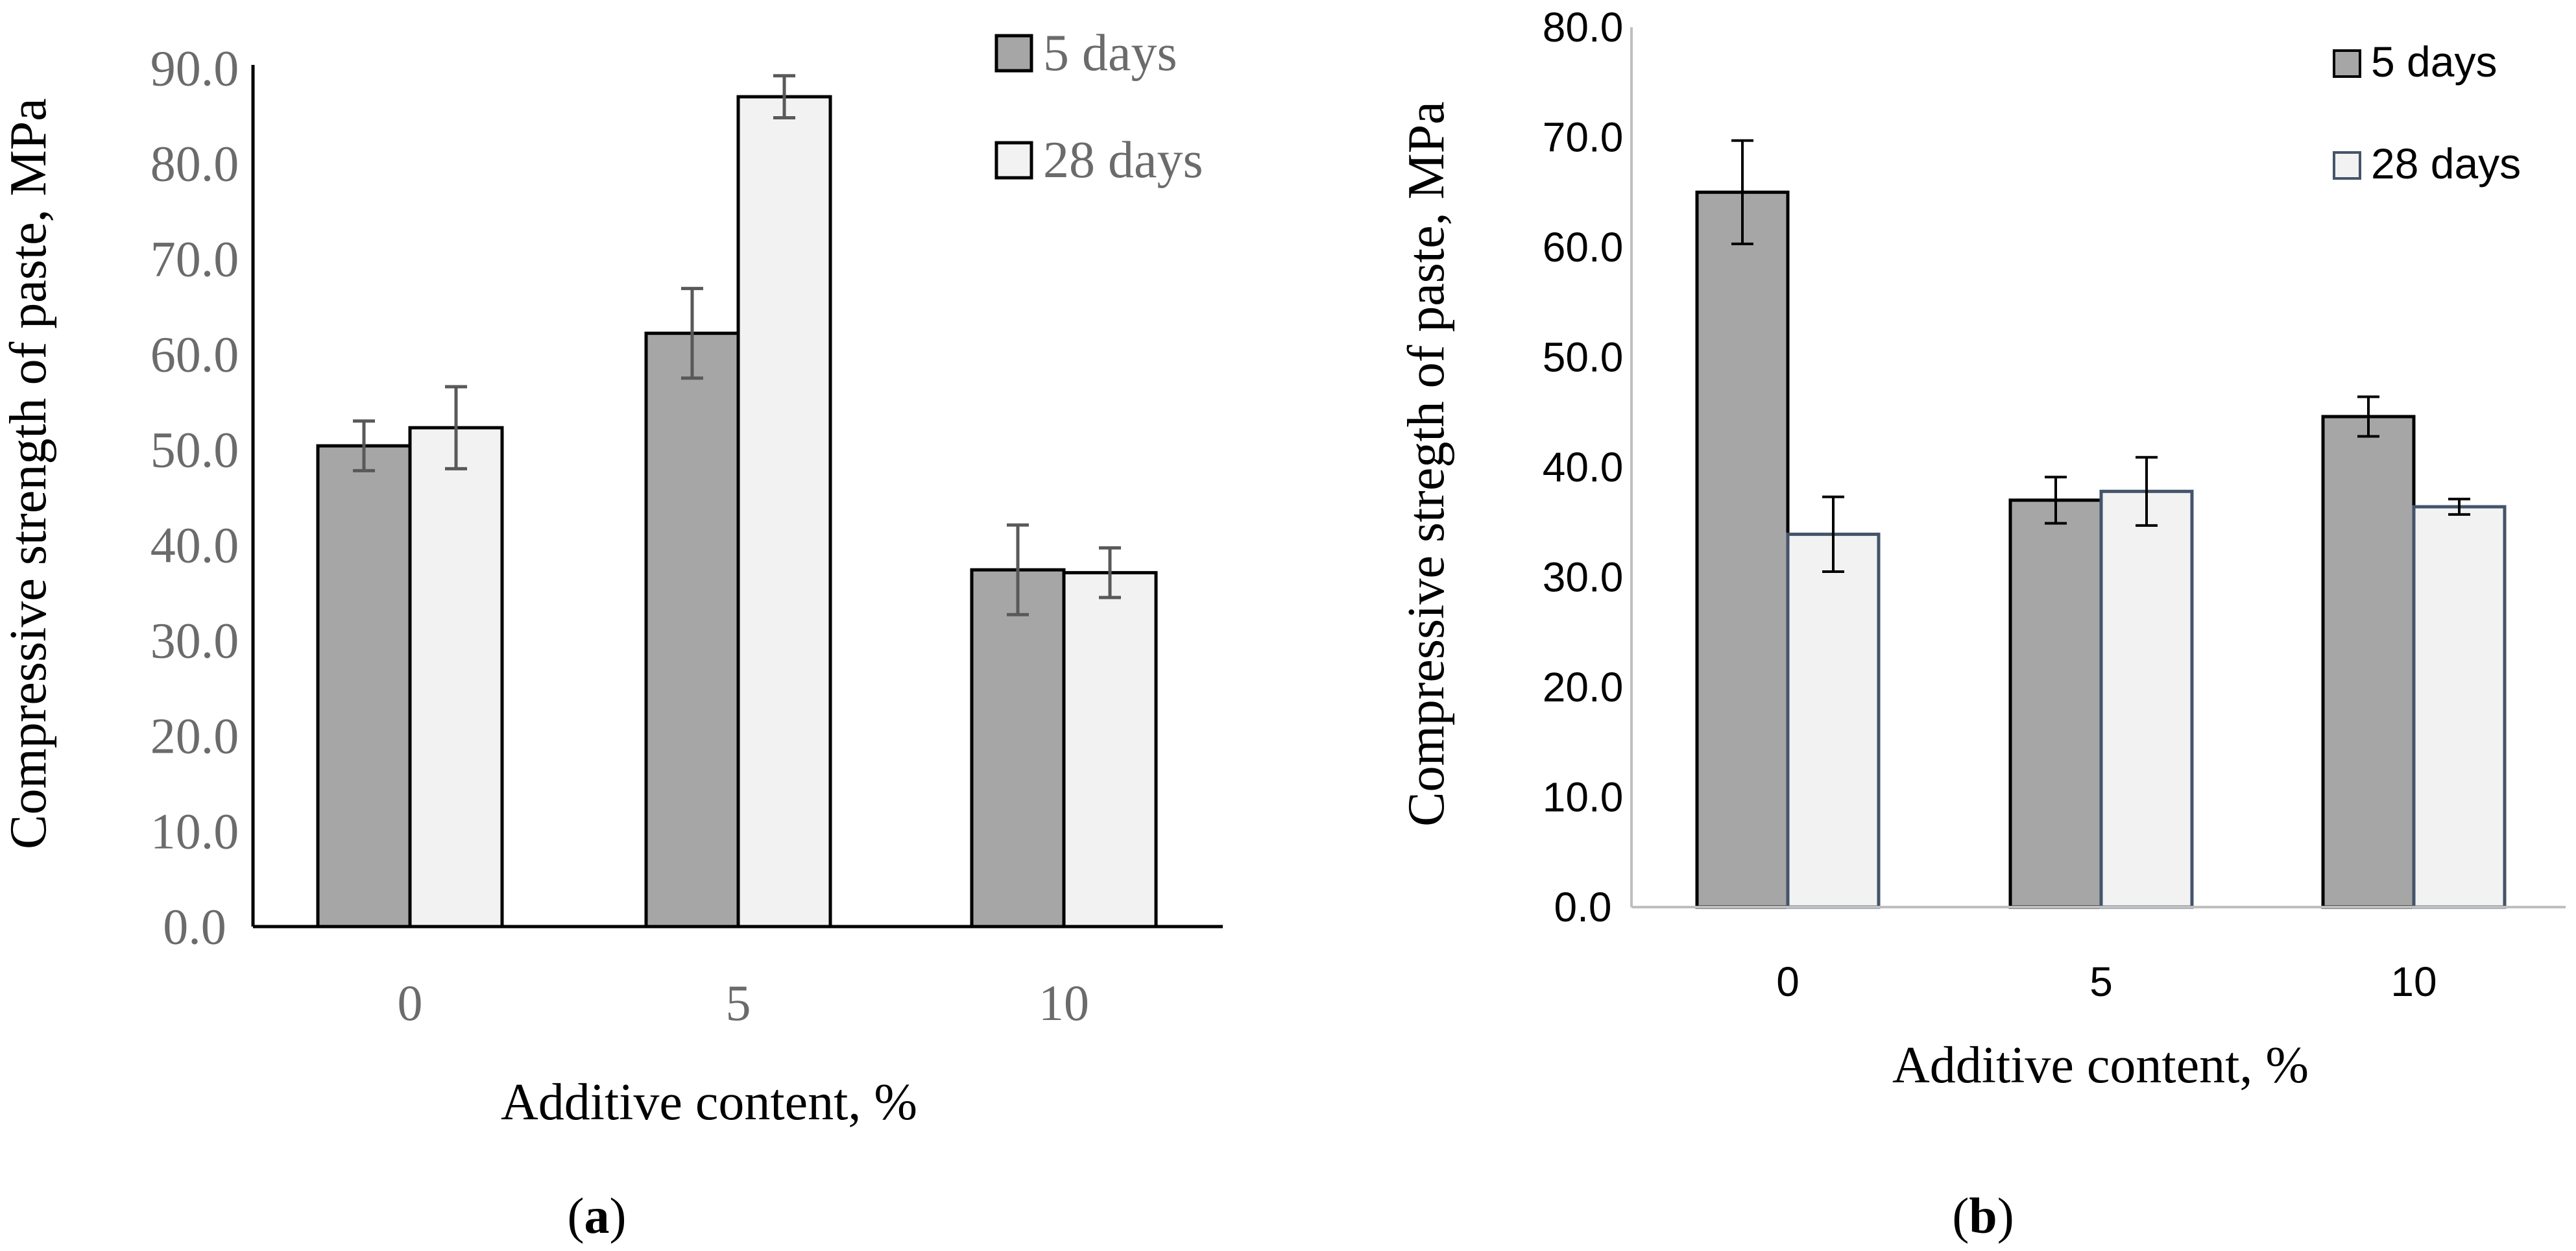  I want to click on panel-a-x-tick-5: 5, so click(738, 1003).